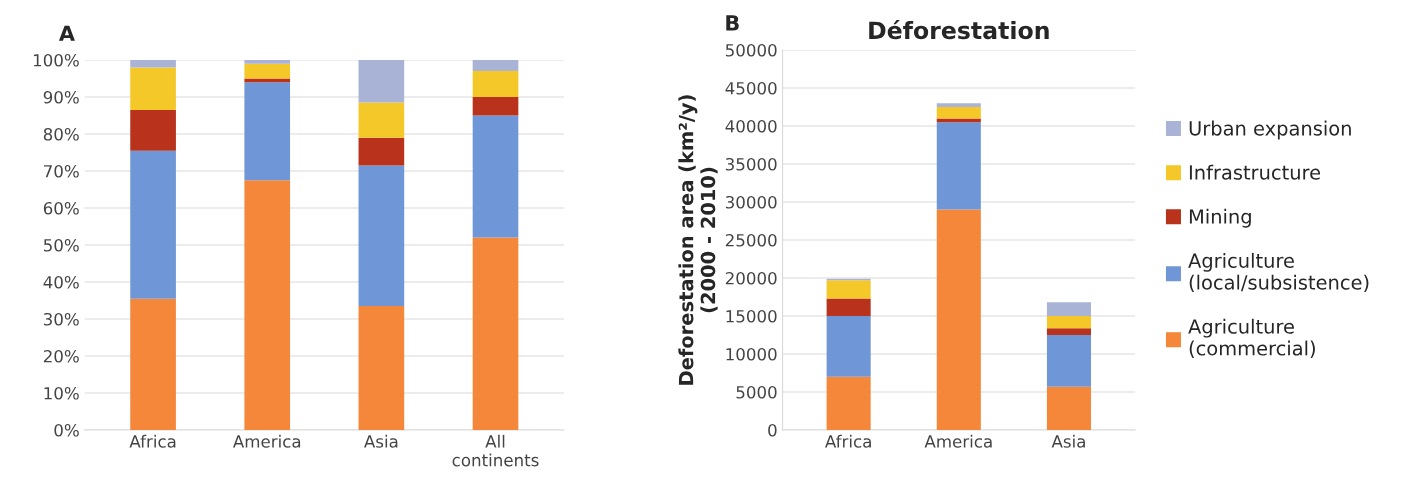 This screenshot has width=1410, height=500. Describe the element at coordinates (61, 171) in the screenshot. I see `y-tick-label: 70%` at that location.